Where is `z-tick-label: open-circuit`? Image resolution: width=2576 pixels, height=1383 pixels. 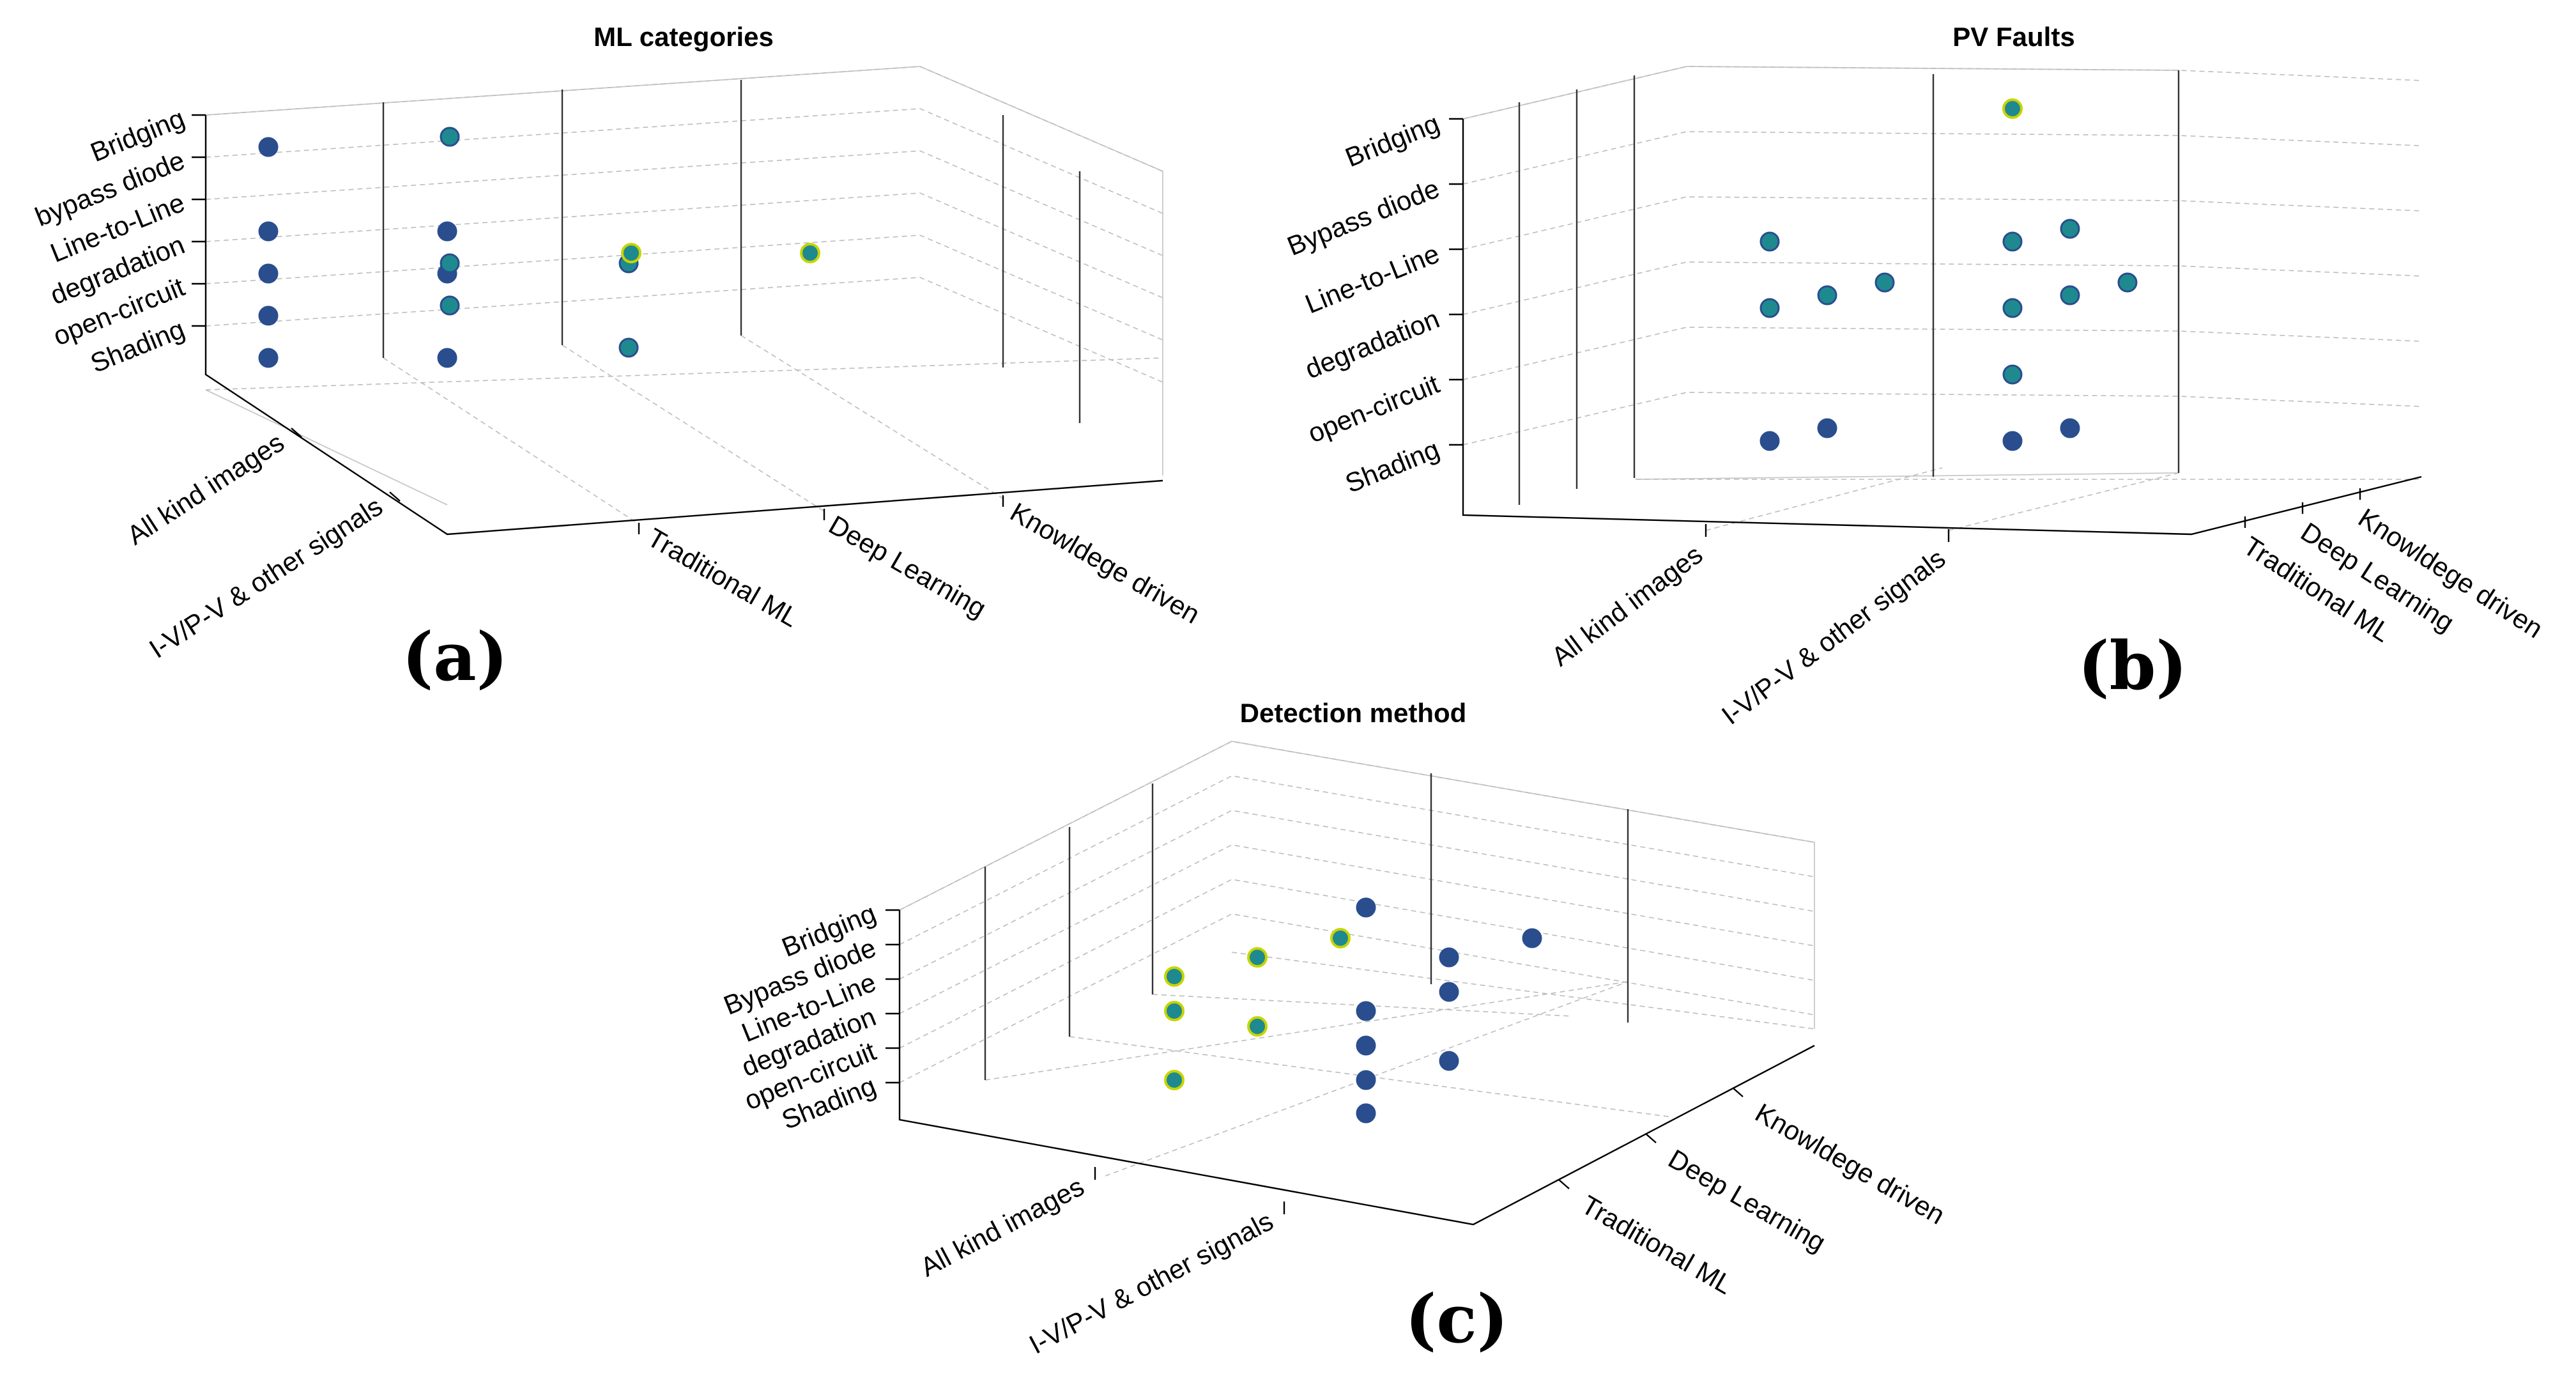 z-tick-label: open-circuit is located at coordinates (1373, 409).